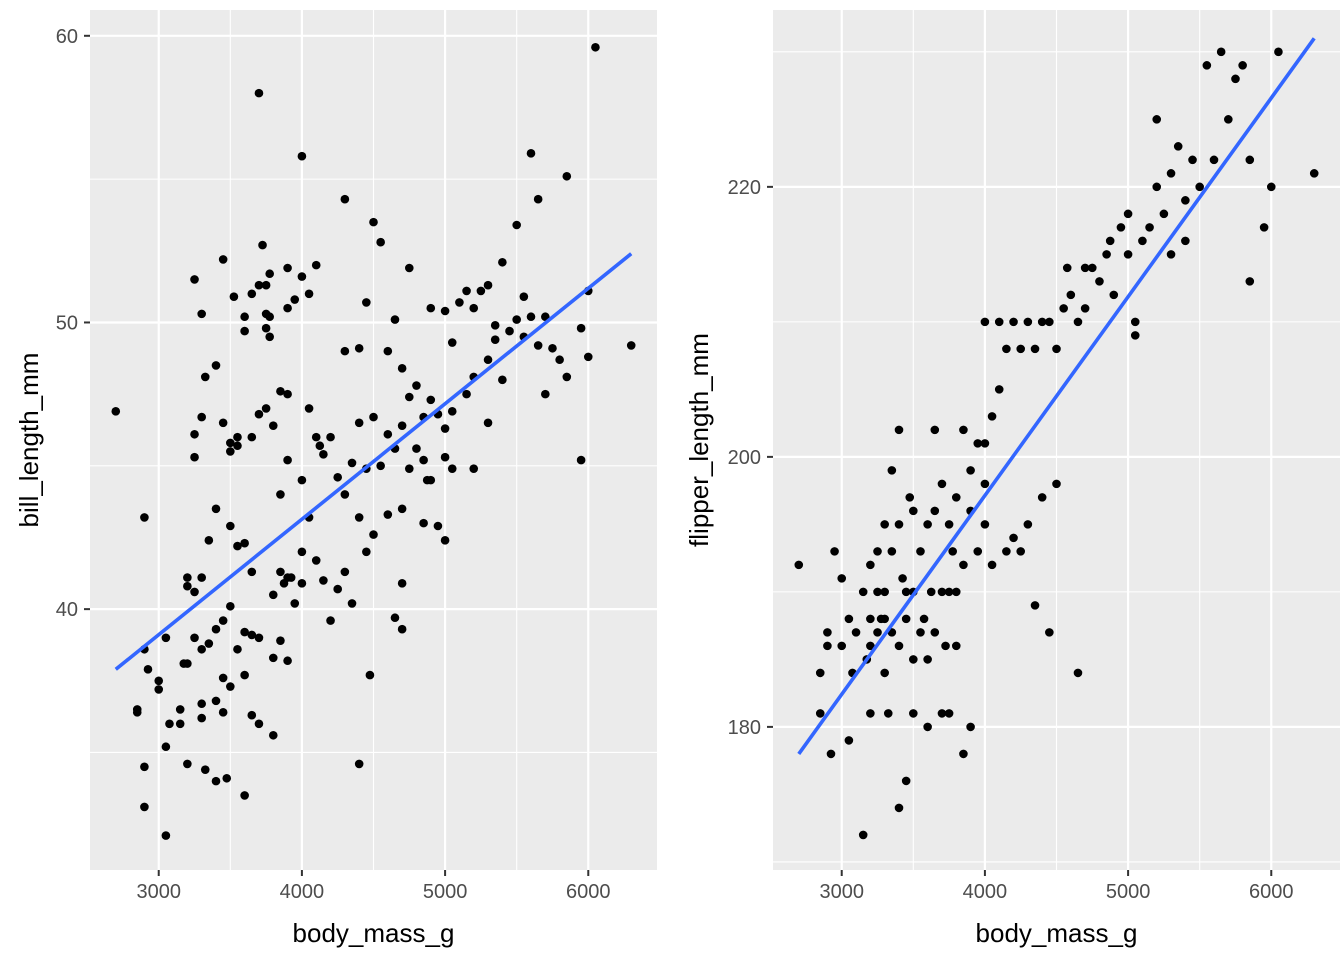  What do you see at coordinates (67, 37) in the screenshot?
I see `y-tick-label: 60` at bounding box center [67, 37].